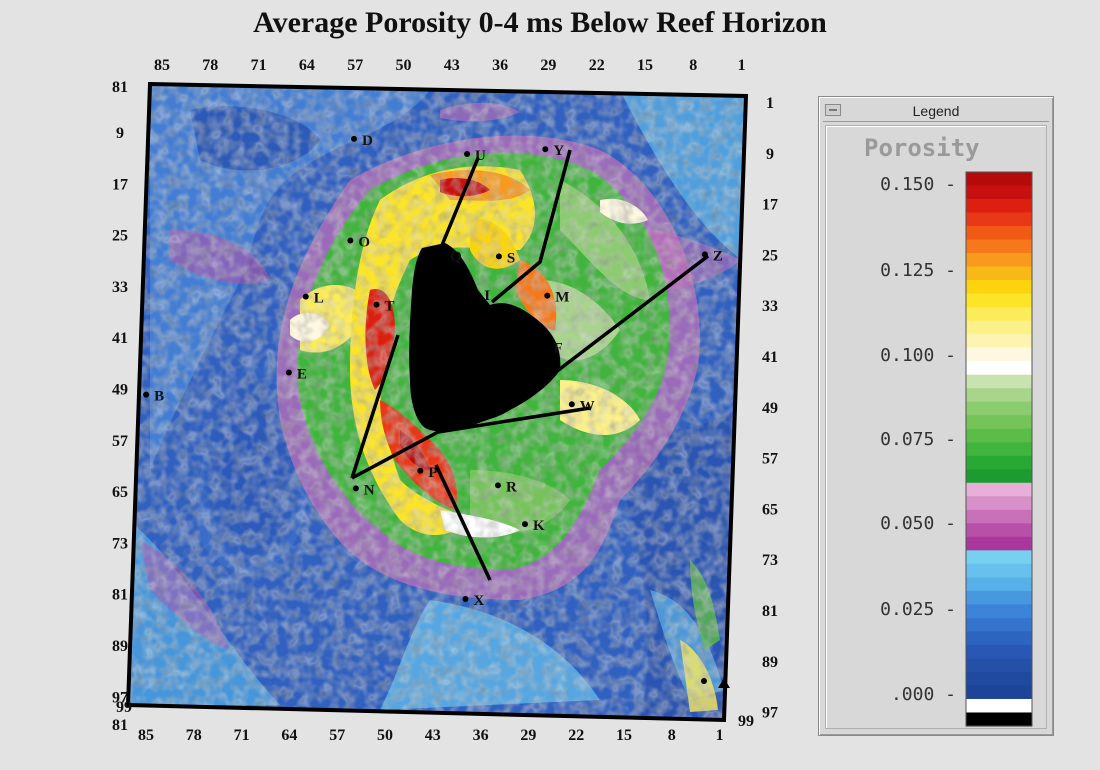 This screenshot has height=770, width=1100. Describe the element at coordinates (120, 390) in the screenshot. I see `left-tick-label: 49` at that location.